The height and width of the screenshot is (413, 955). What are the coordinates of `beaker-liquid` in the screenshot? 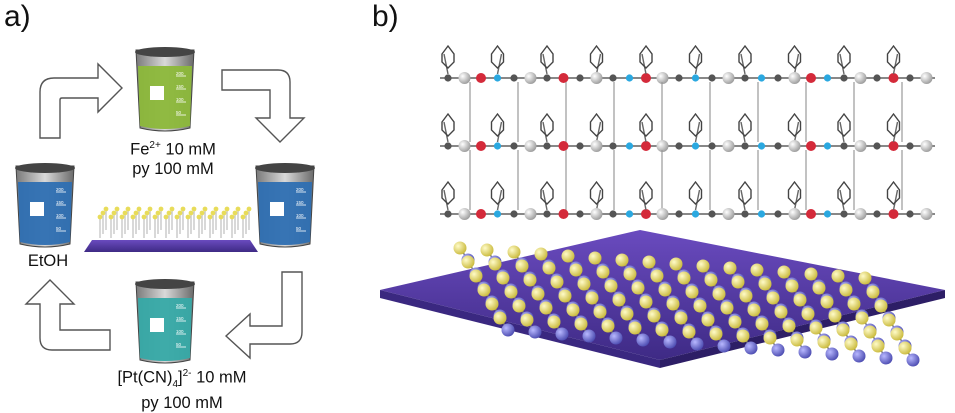 It's located at (285, 213).